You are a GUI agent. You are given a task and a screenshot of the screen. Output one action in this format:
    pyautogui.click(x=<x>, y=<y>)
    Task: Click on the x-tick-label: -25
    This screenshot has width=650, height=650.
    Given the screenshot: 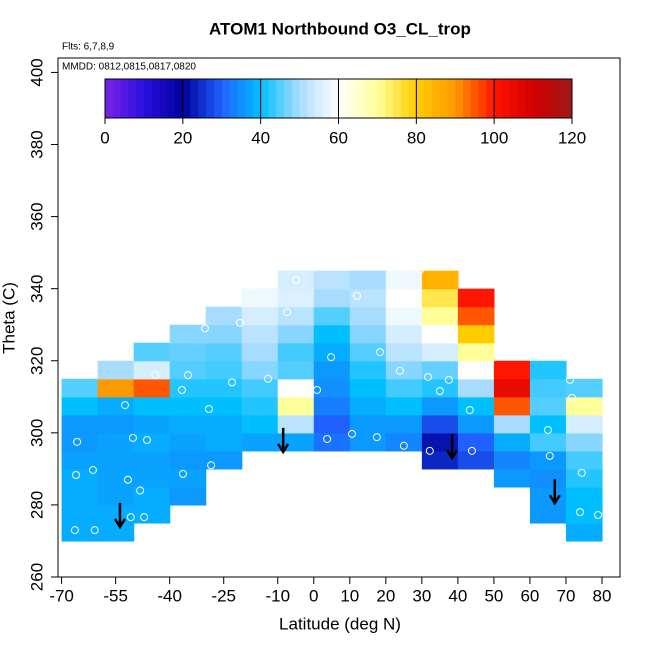 What is the action you would take?
    pyautogui.click(x=223, y=595)
    